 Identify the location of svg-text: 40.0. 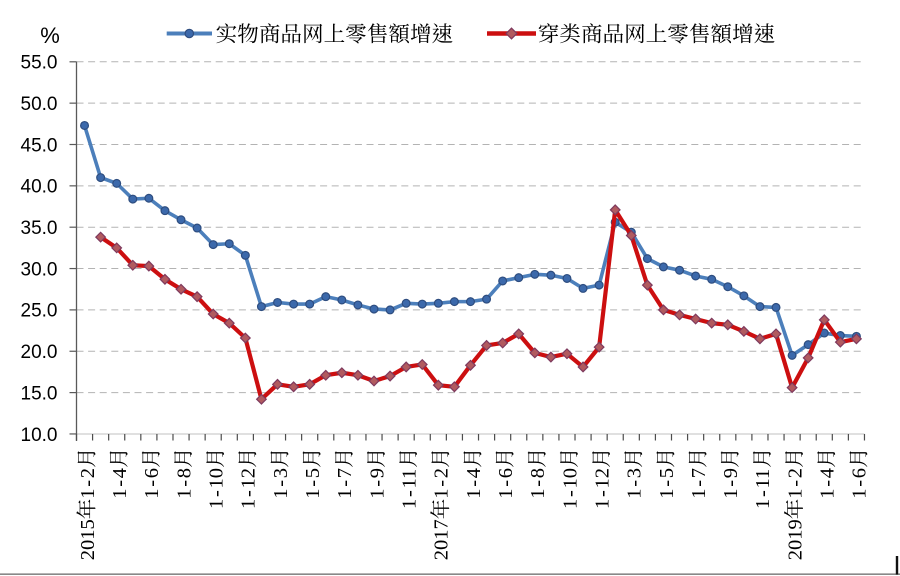
(39, 187).